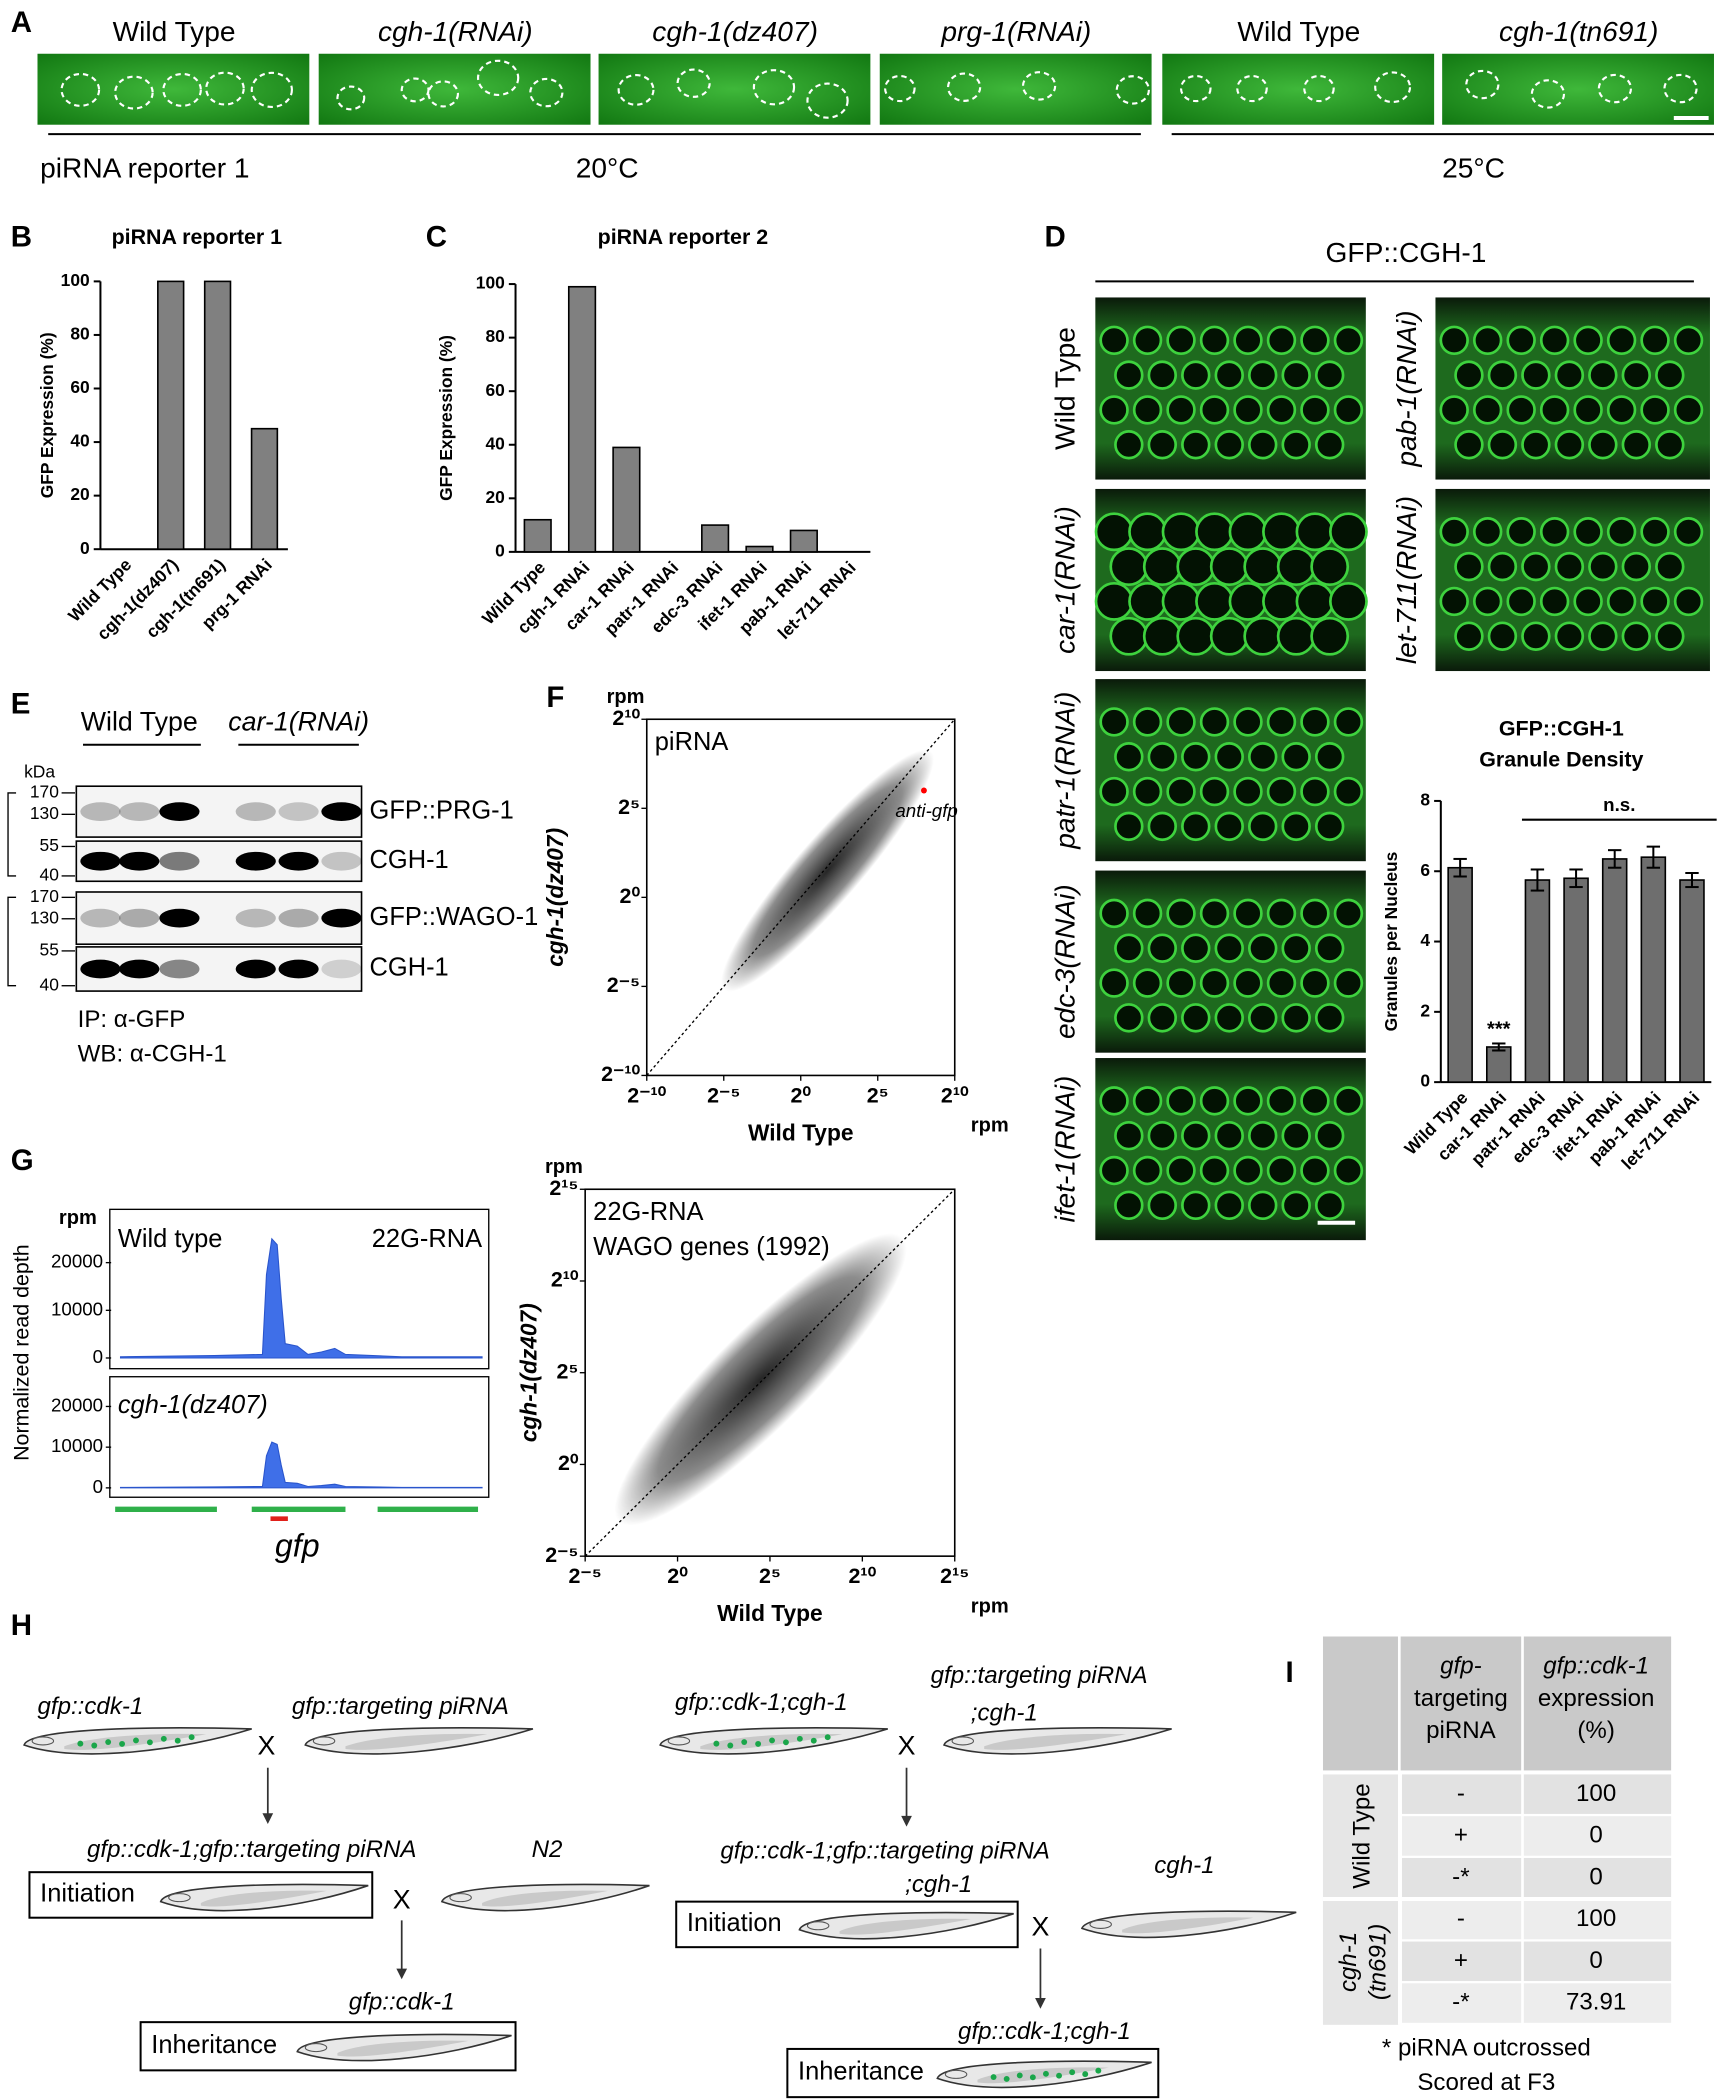 This screenshot has height=2100, width=1718. Describe the element at coordinates (938, 1884) in the screenshot. I see `genotype: ;cgh-1` at that location.